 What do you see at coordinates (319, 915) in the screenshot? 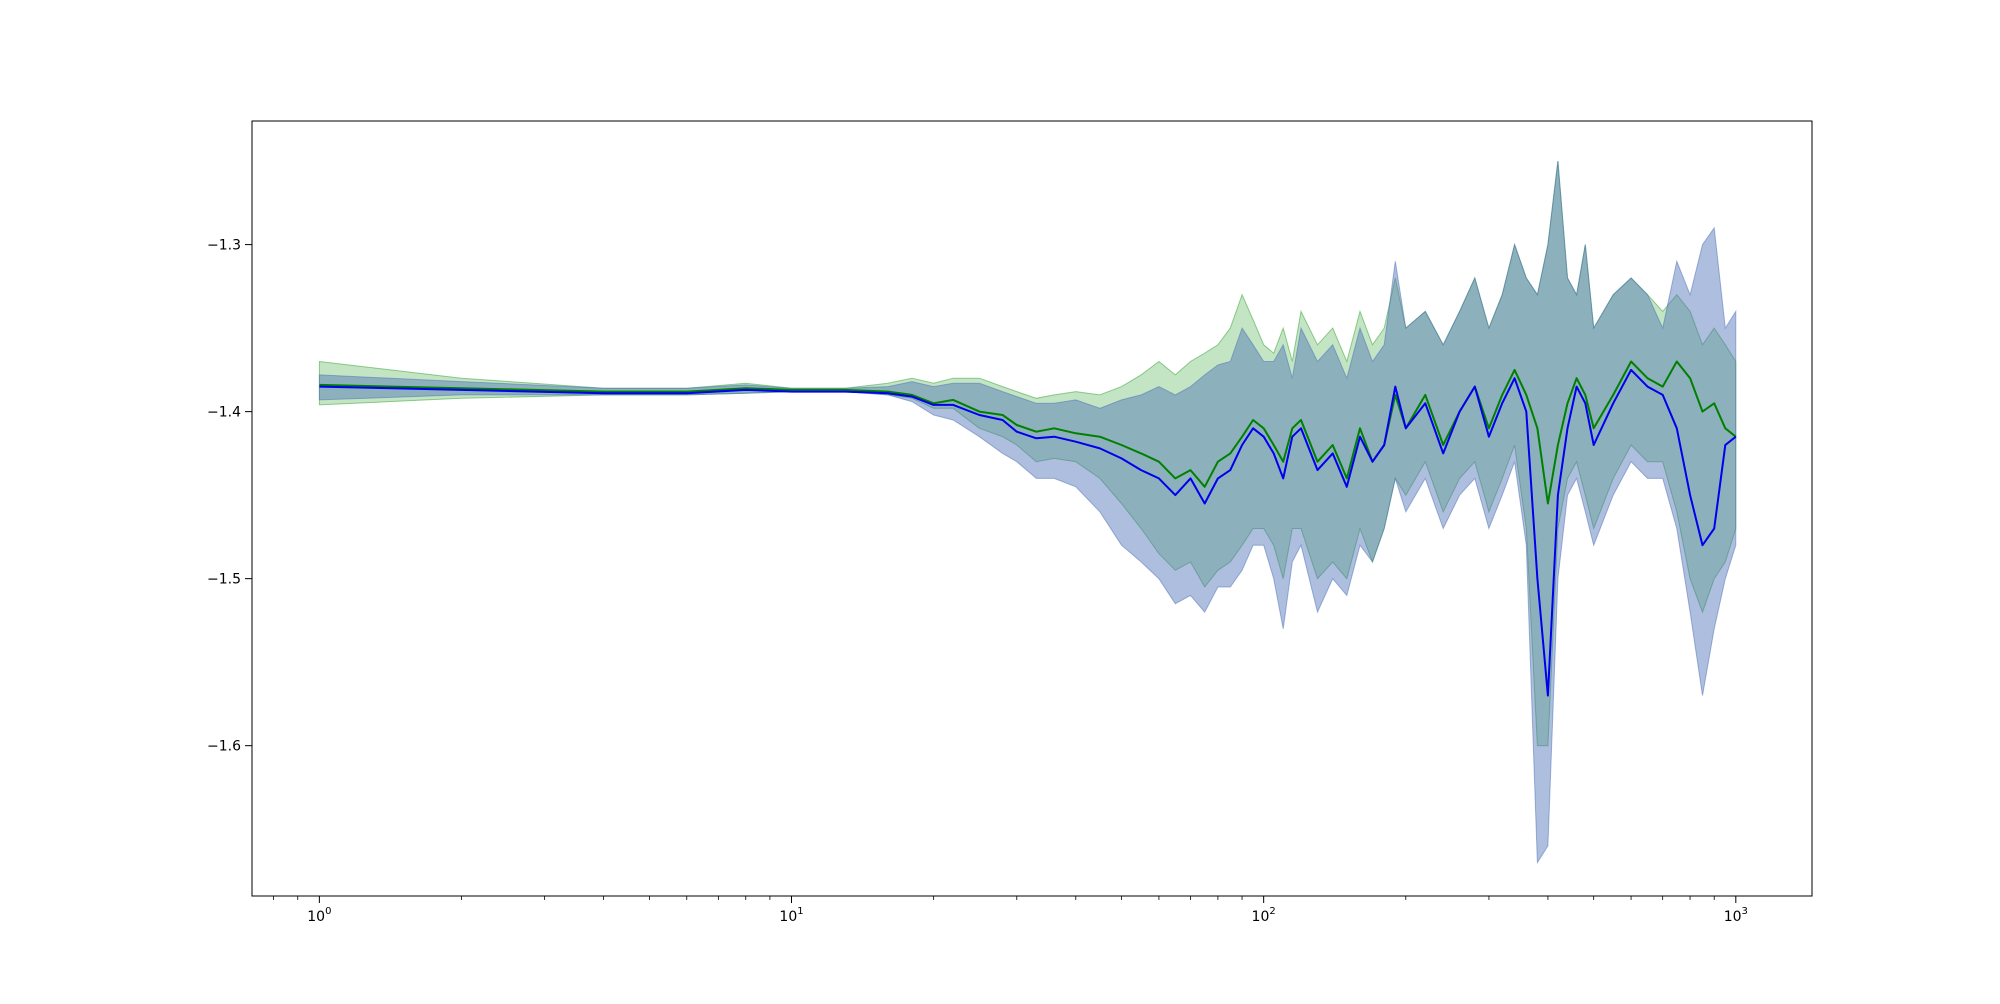
I see `x-tick-label-1: 10⁰` at bounding box center [319, 915].